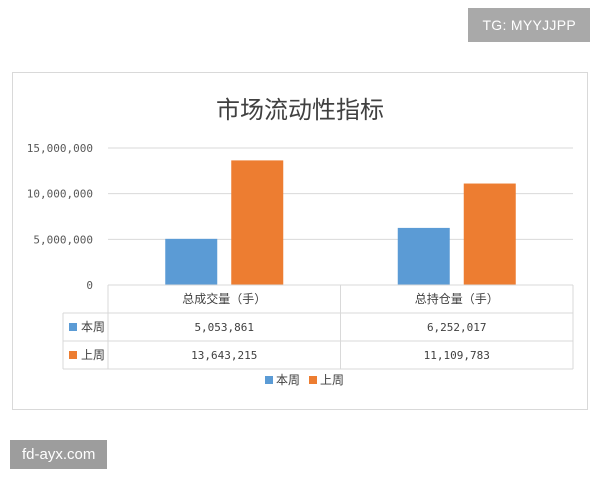  What do you see at coordinates (332, 380) in the screenshot?
I see `legend-label: 上周` at bounding box center [332, 380].